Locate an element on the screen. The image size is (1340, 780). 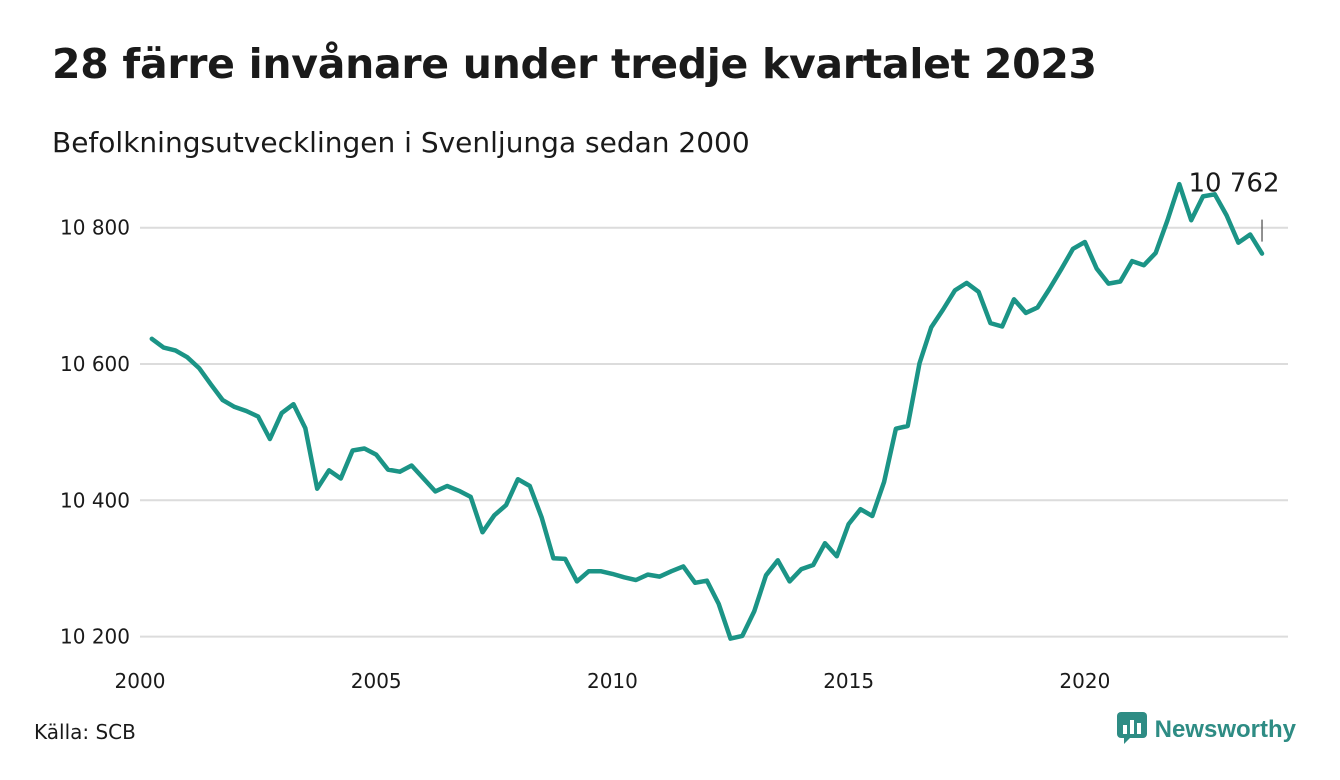
y-tick-label: 10 800 is located at coordinates (95, 228).